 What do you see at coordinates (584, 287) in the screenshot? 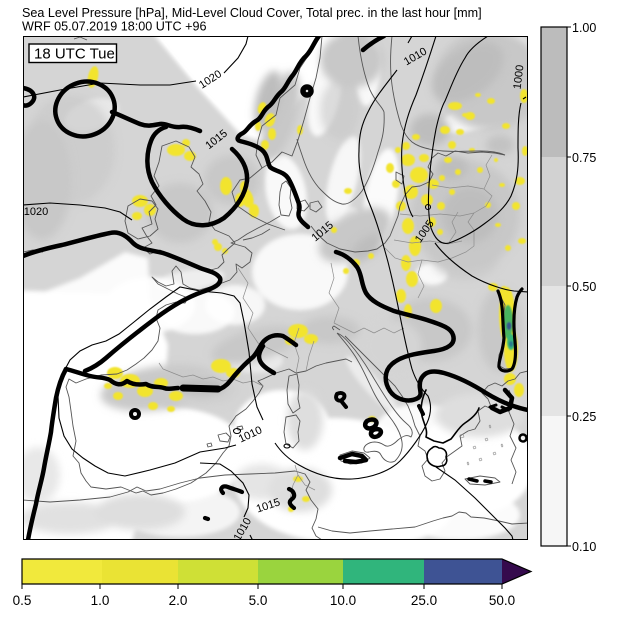
I see `svg-text: 0.50` at bounding box center [584, 287].